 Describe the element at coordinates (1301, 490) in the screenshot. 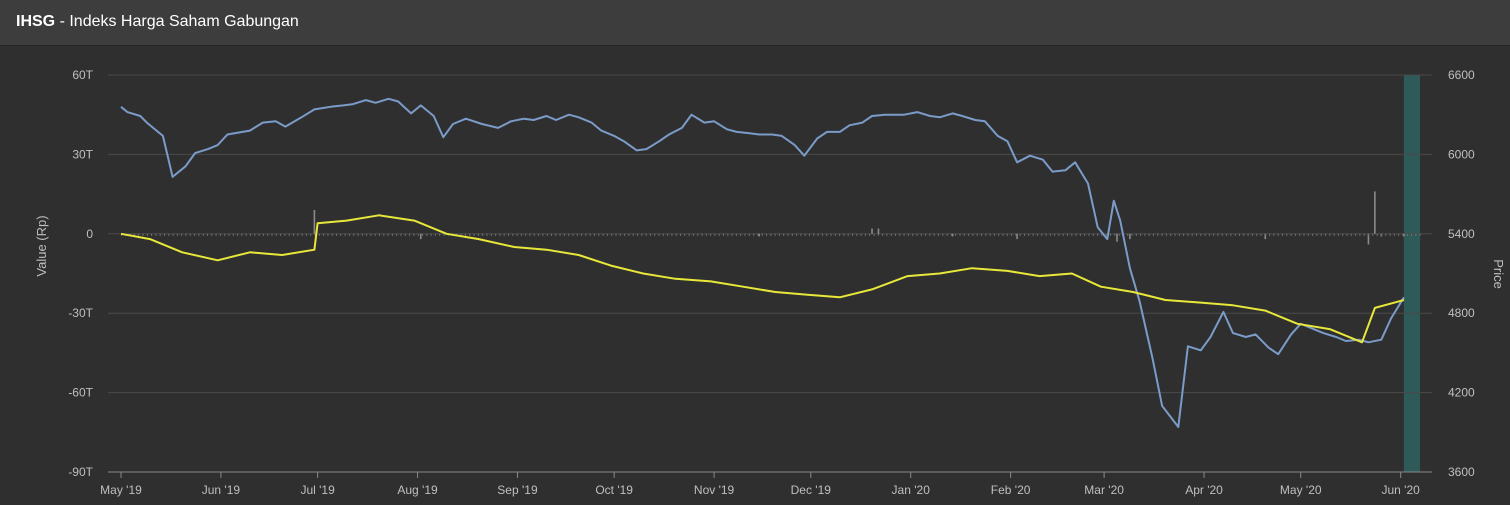

I see `x-tick-label: May '20` at that location.